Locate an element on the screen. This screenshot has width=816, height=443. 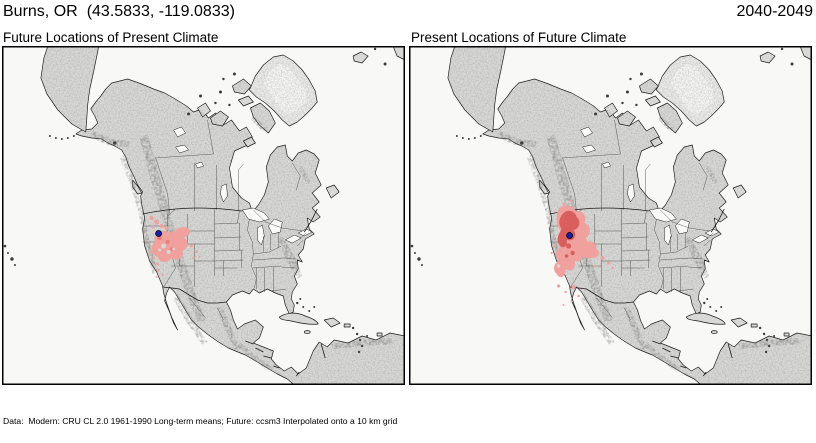
analog-region-mid is located at coordinates (165, 243).